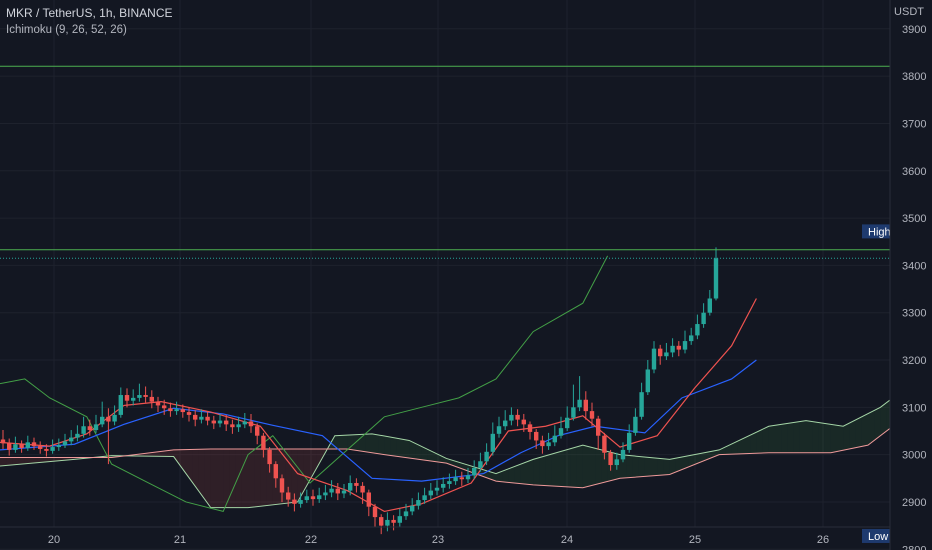 This screenshot has height=550, width=932. Describe the element at coordinates (914, 314) in the screenshot. I see `y-tick-label: 3300` at that location.